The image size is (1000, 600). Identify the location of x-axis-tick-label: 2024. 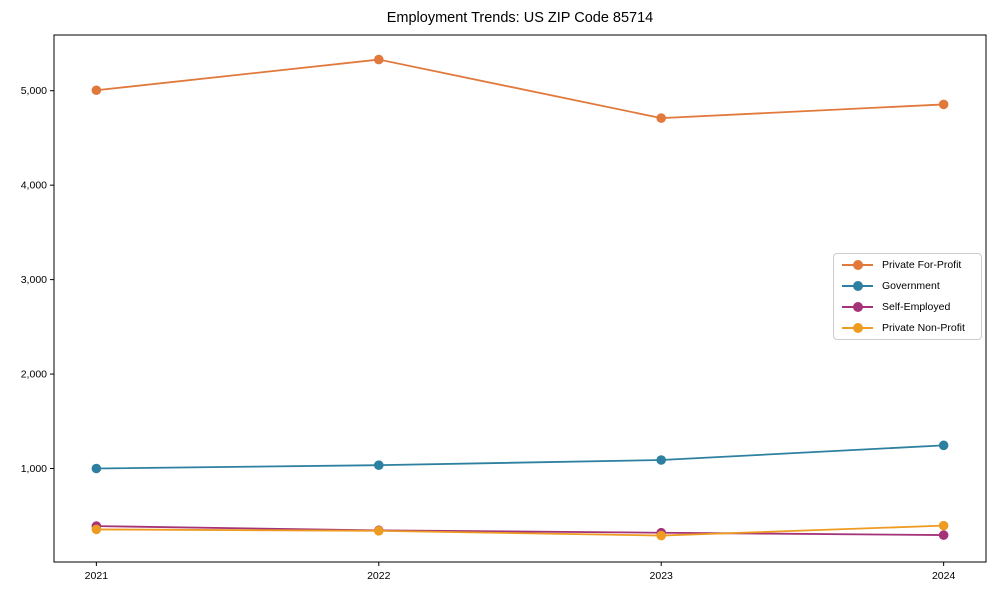
(944, 576).